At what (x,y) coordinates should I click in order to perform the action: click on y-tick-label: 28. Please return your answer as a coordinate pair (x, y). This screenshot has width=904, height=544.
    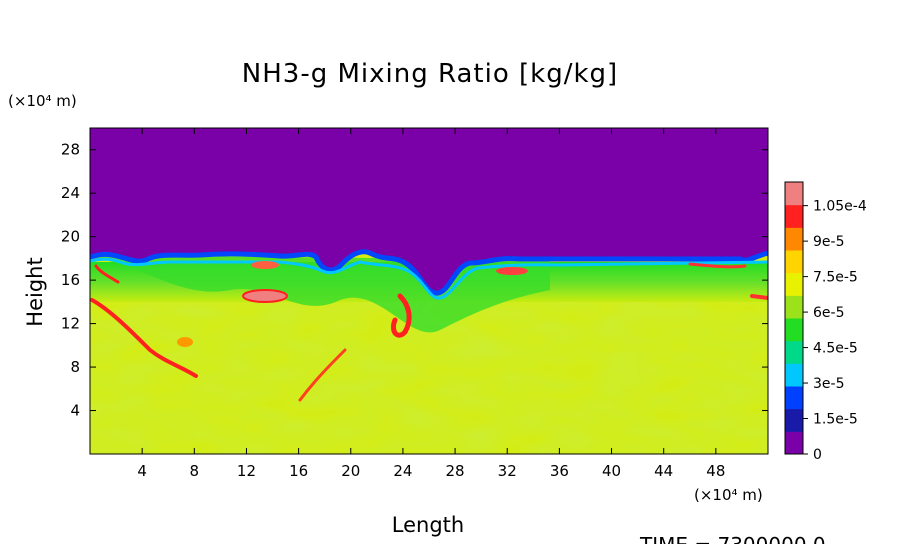
    Looking at the image, I should click on (70, 150).